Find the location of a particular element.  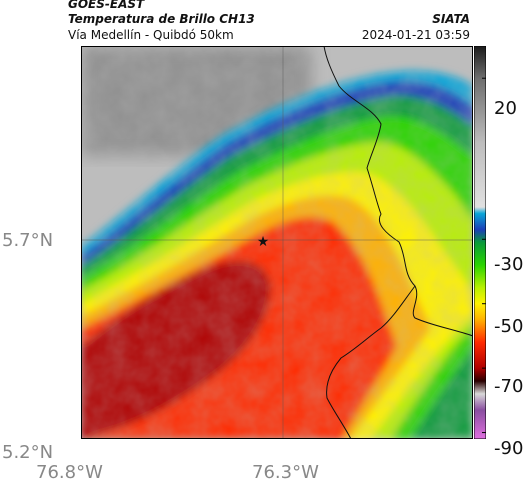

y-tick-1: 5.7°N is located at coordinates (28, 240).